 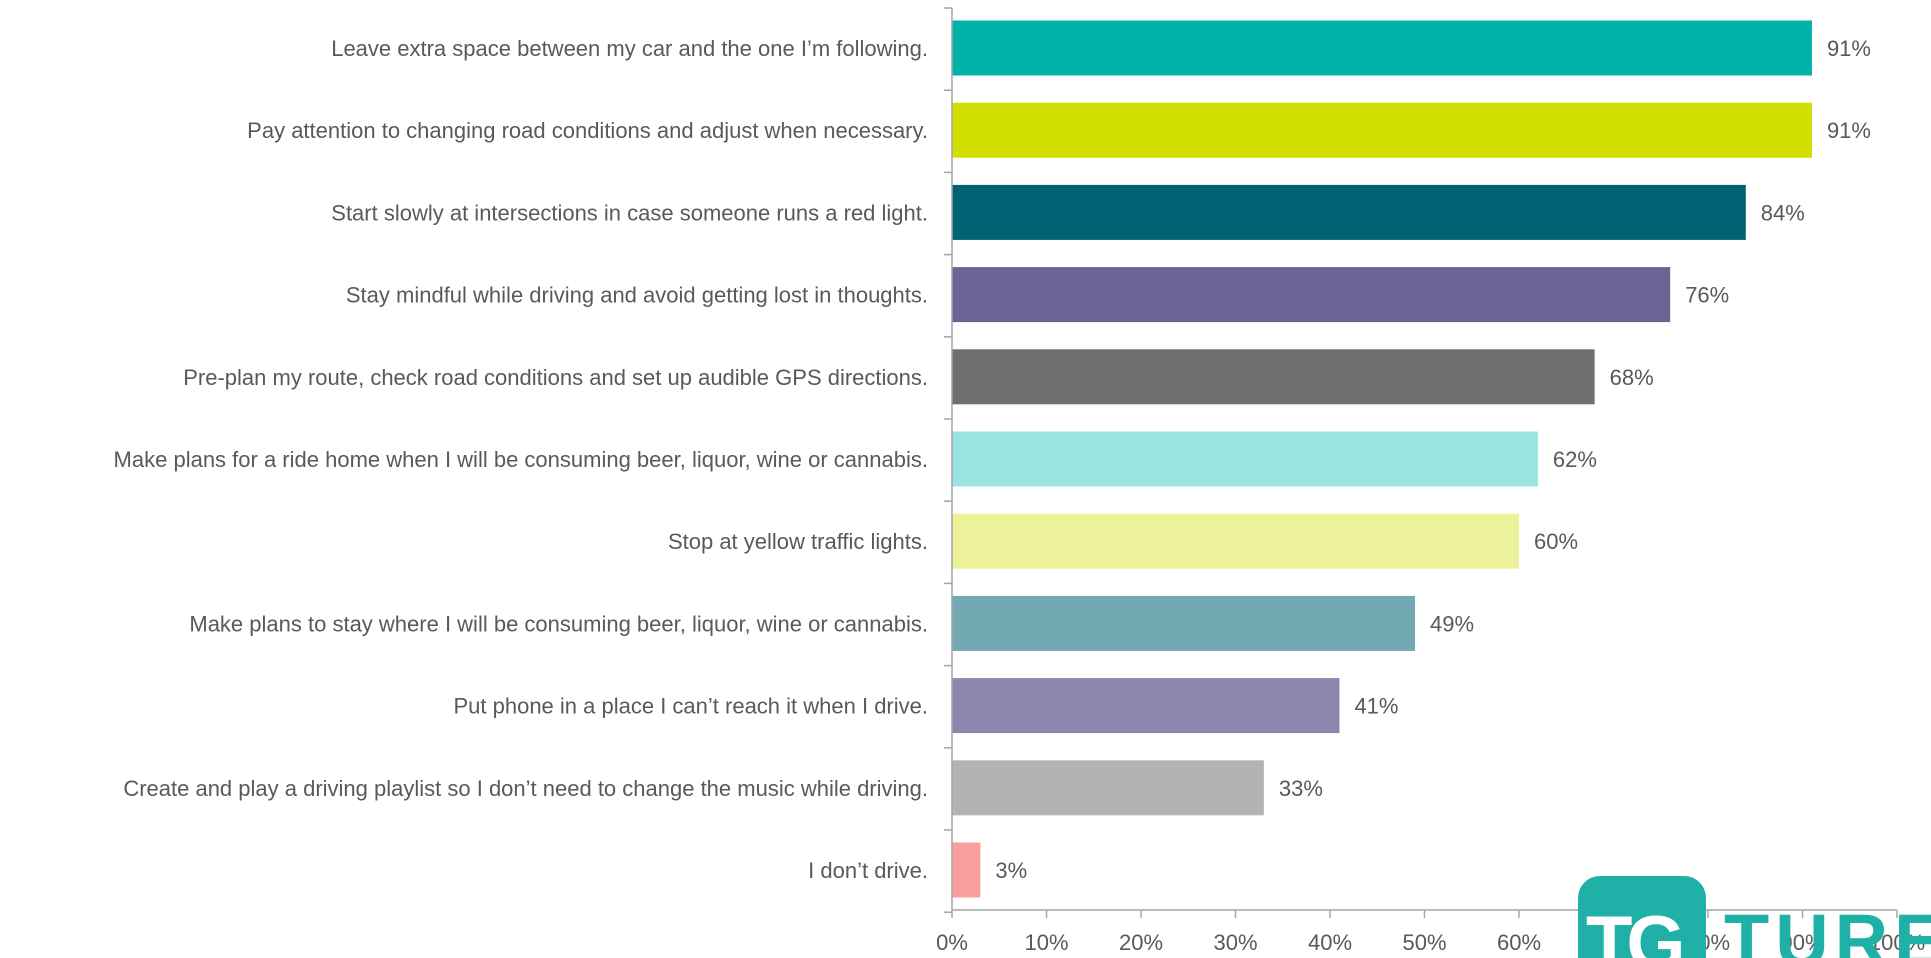 What do you see at coordinates (1636, 929) in the screenshot?
I see `logo-mark: TG` at bounding box center [1636, 929].